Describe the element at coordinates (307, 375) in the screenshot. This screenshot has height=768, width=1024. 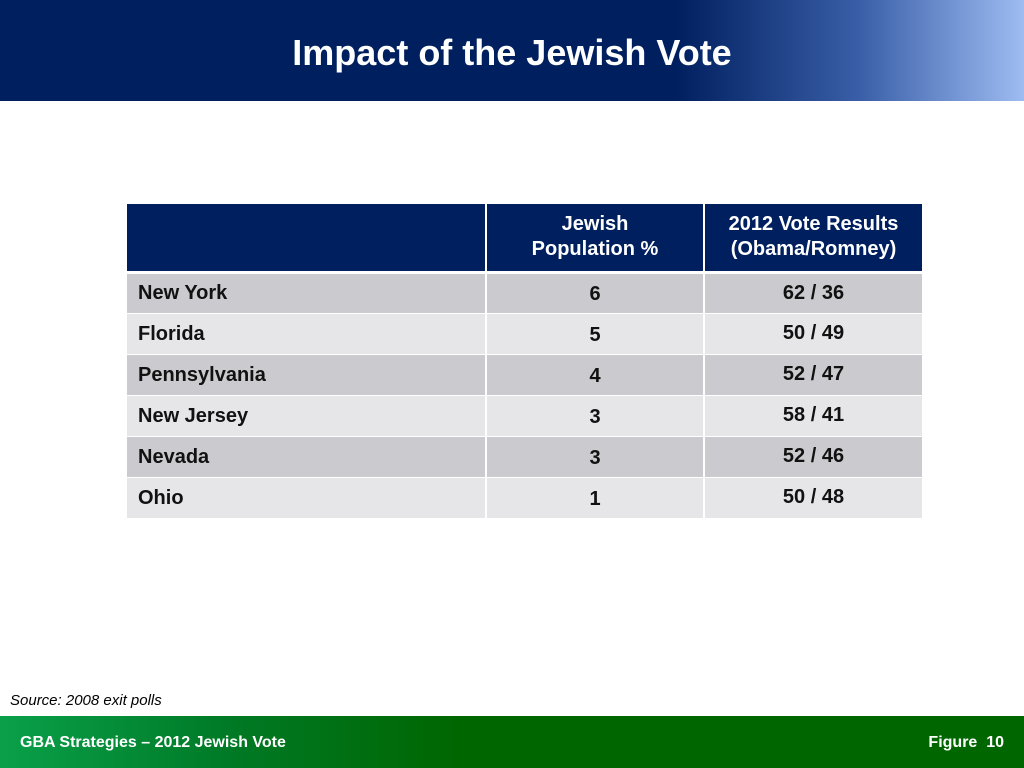
I see `state-cell: Pennsylvania` at that location.